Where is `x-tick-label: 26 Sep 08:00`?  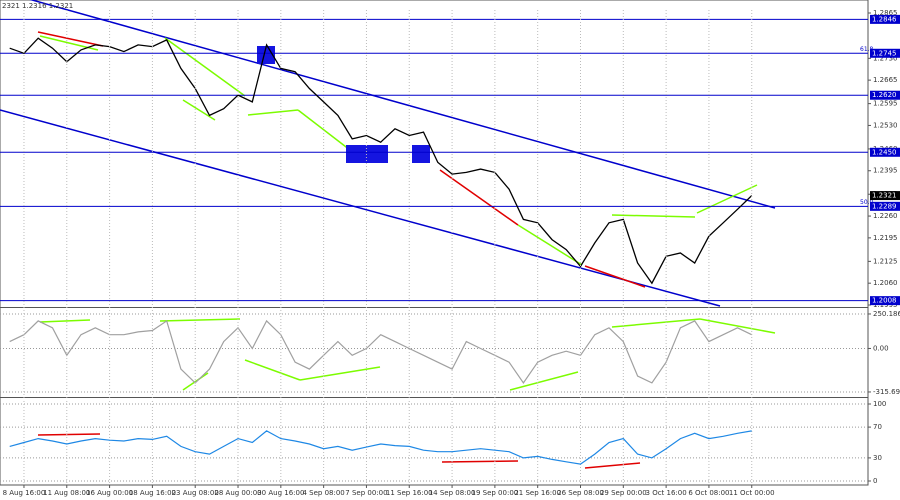 x-tick-label: 26 Sep 08:00 is located at coordinates (580, 493).